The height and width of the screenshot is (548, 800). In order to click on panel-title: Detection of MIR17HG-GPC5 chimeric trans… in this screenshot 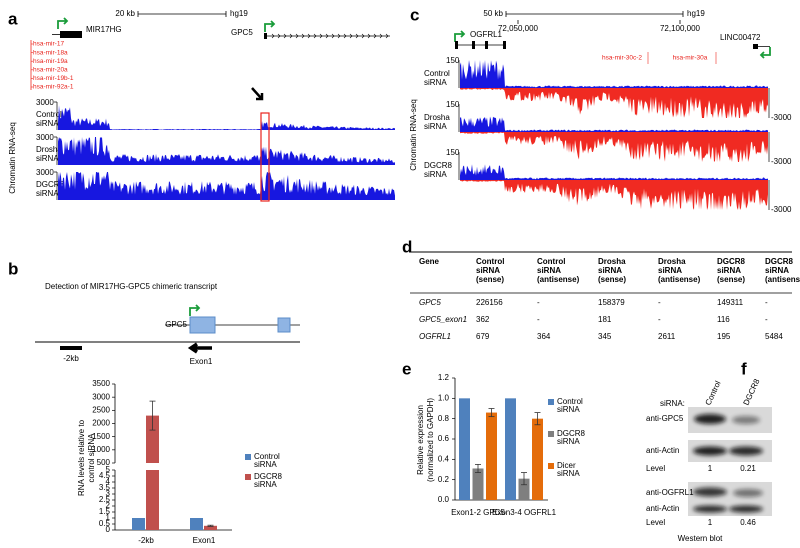, I will do `click(131, 286)`.